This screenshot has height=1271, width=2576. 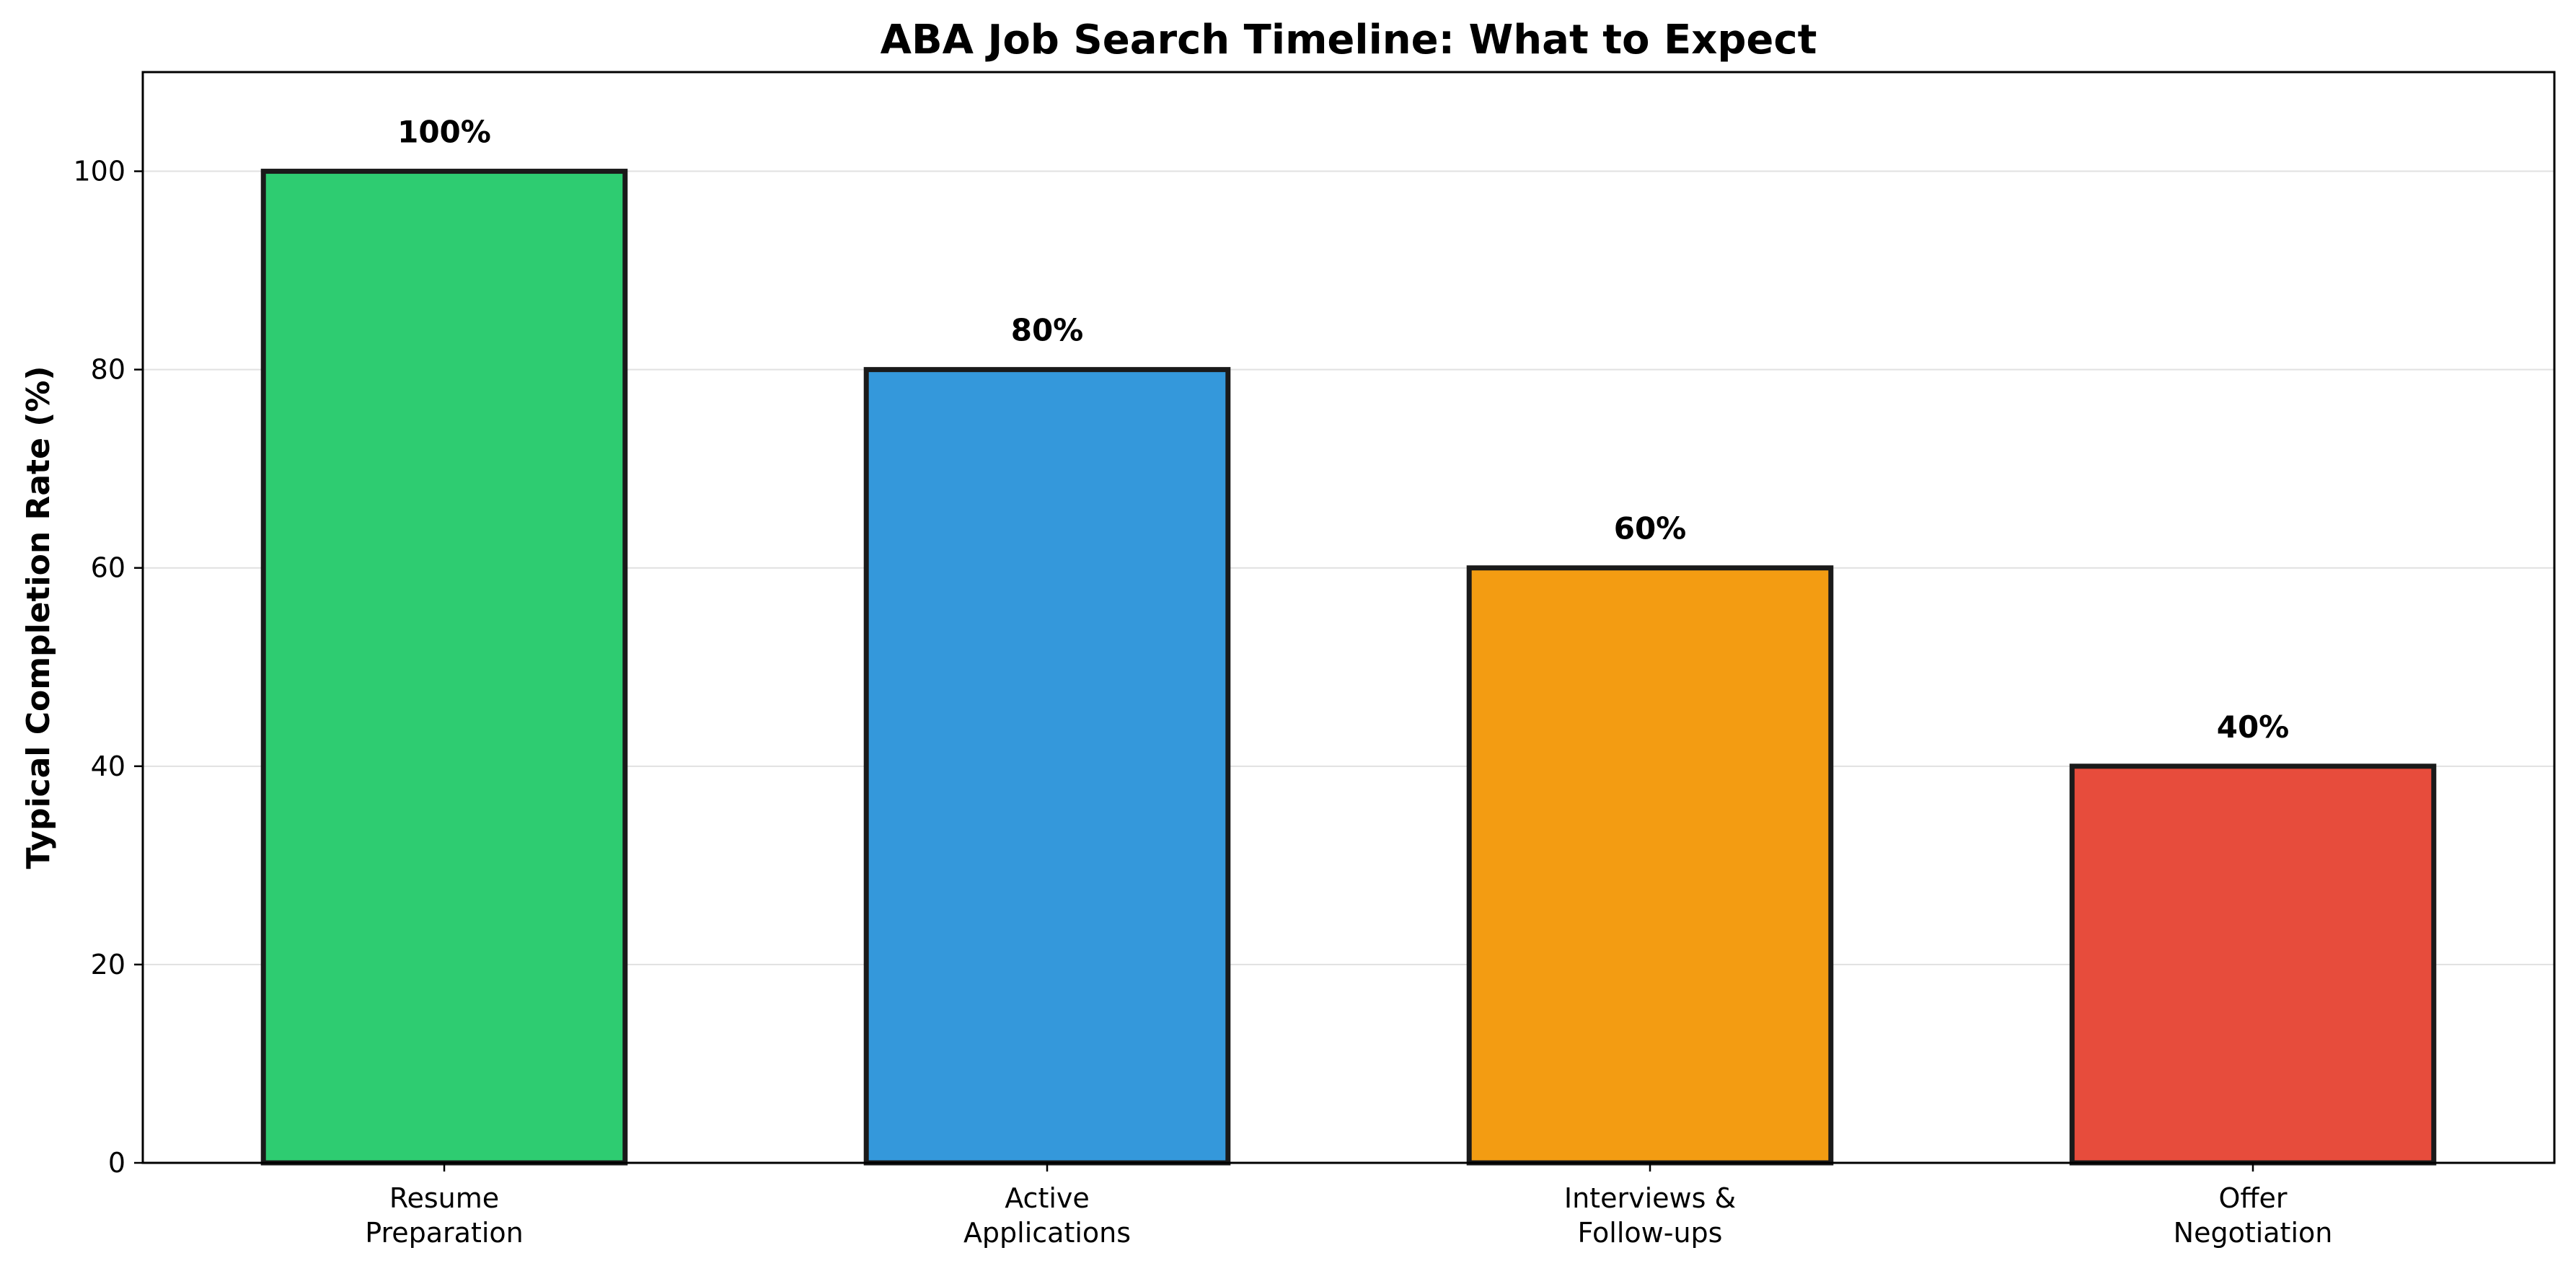 I want to click on value-label-4: 40%, so click(x=2253, y=727).